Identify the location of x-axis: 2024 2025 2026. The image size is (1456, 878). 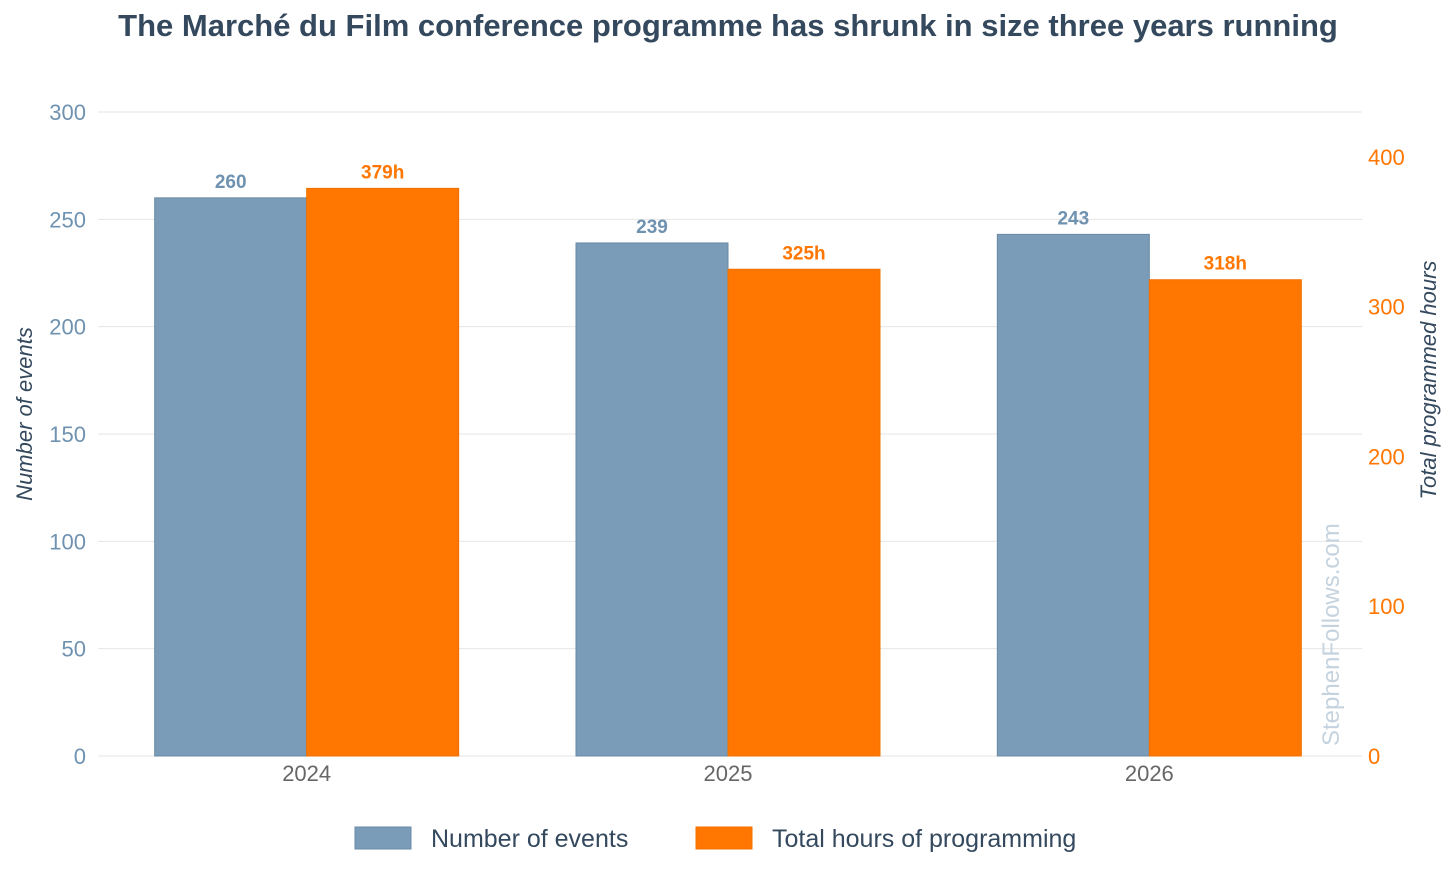
(728, 773).